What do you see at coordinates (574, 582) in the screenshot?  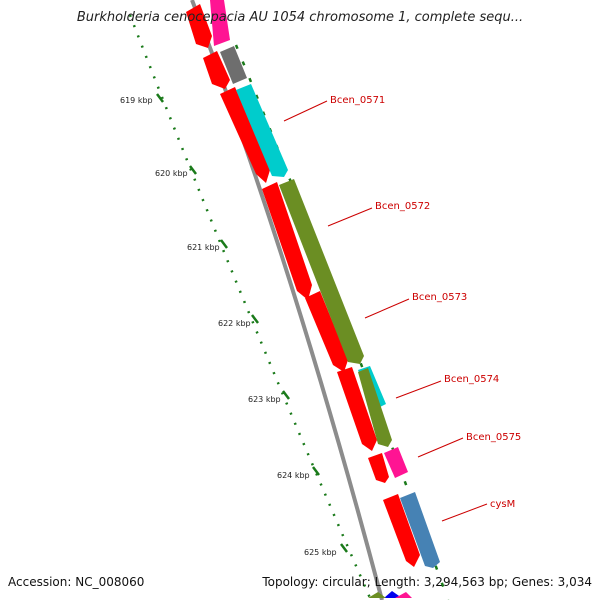 I see `genes-value: 3,034` at bounding box center [574, 582].